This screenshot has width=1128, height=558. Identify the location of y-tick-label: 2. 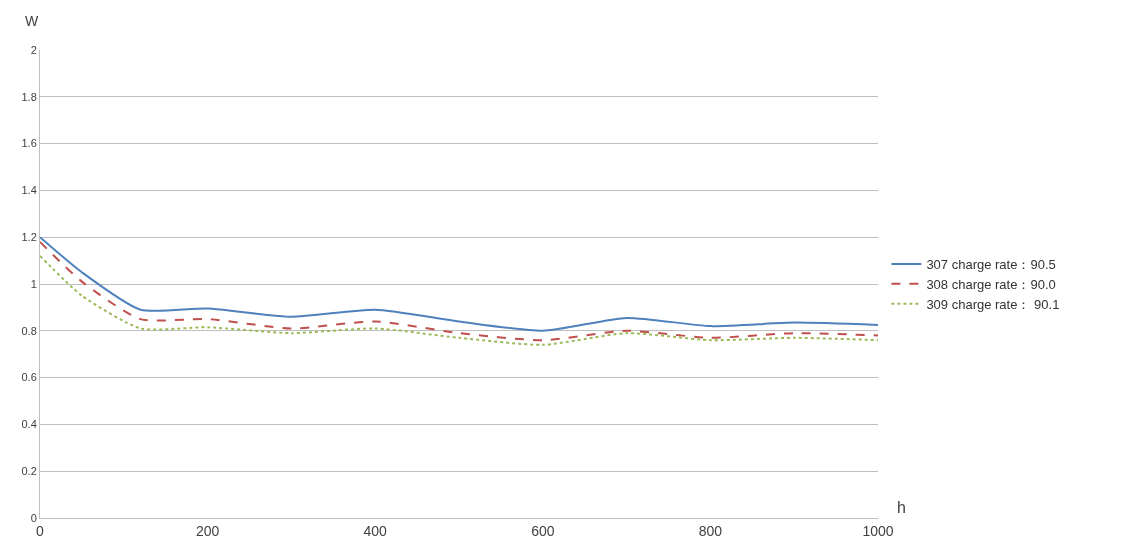
(33, 49).